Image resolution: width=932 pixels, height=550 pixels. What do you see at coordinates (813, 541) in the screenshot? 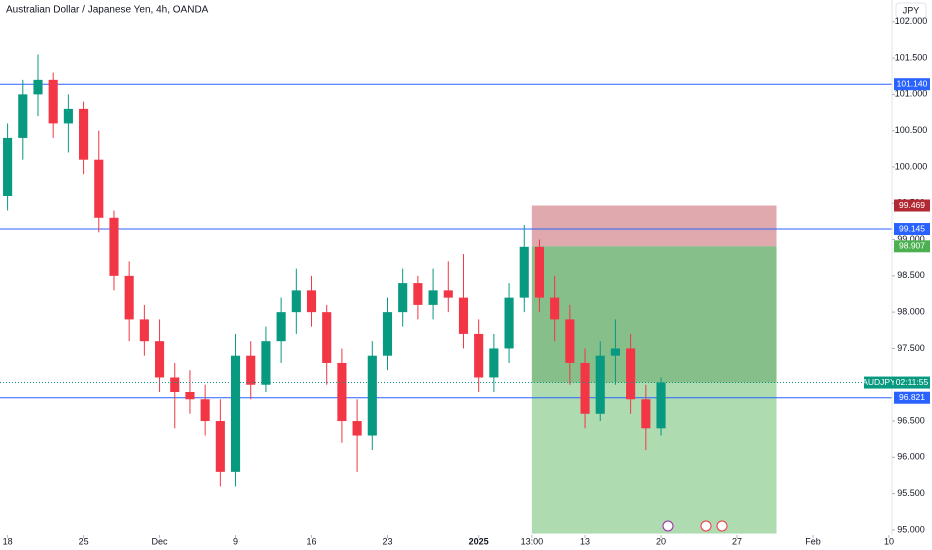
I see `x-tick-label: Feb` at bounding box center [813, 541].